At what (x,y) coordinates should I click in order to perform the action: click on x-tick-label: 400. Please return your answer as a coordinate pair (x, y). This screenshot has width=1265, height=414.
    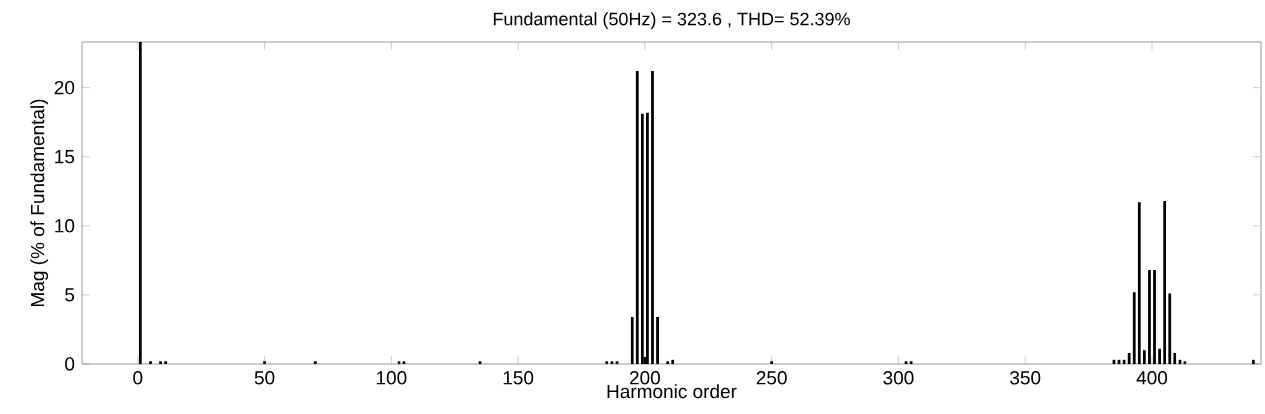
    Looking at the image, I should click on (1152, 378).